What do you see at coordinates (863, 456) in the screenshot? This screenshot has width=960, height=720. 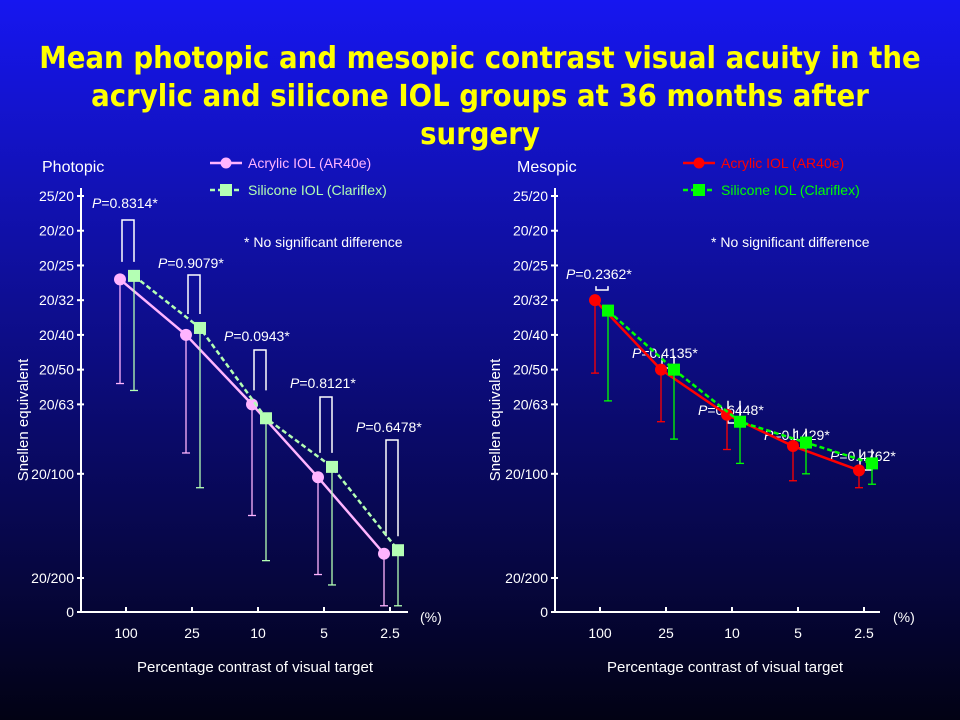 I see `p-value-label: P=0.4762*` at bounding box center [863, 456].